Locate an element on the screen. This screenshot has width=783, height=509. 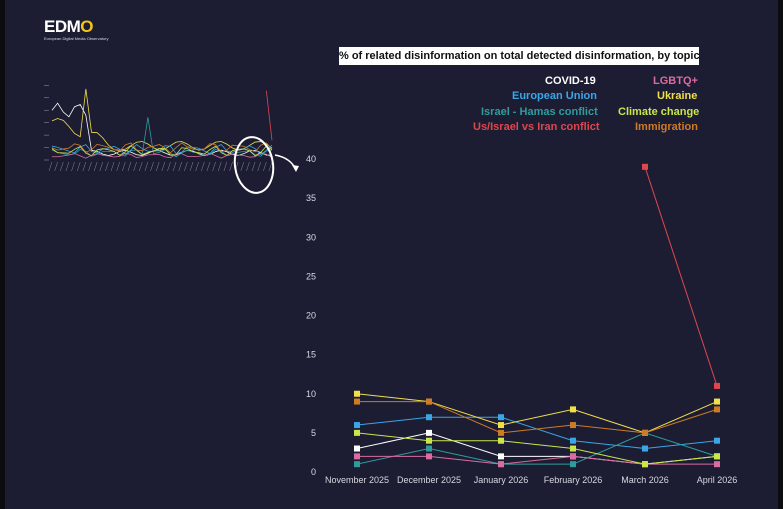
legend-ukraine: Ukraine is located at coordinates (677, 96).